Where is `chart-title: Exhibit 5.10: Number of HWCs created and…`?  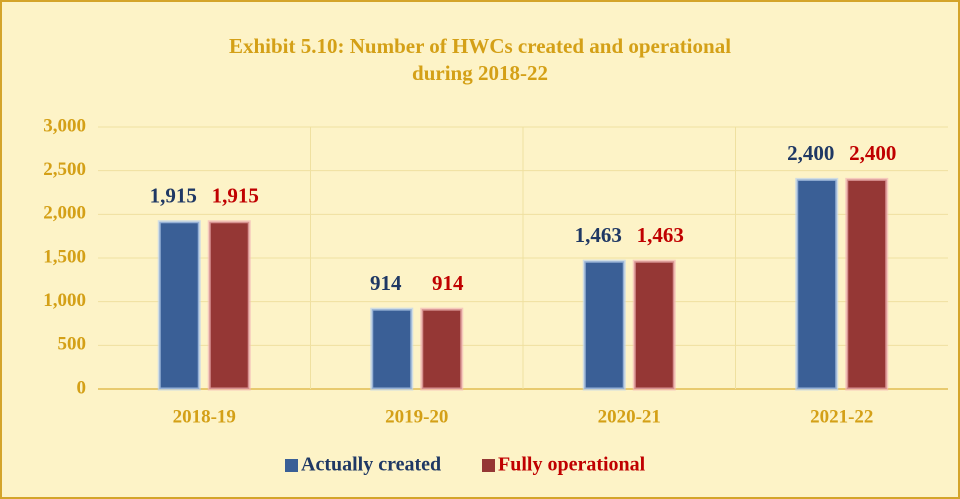 chart-title: Exhibit 5.10: Number of HWCs created and… is located at coordinates (480, 46).